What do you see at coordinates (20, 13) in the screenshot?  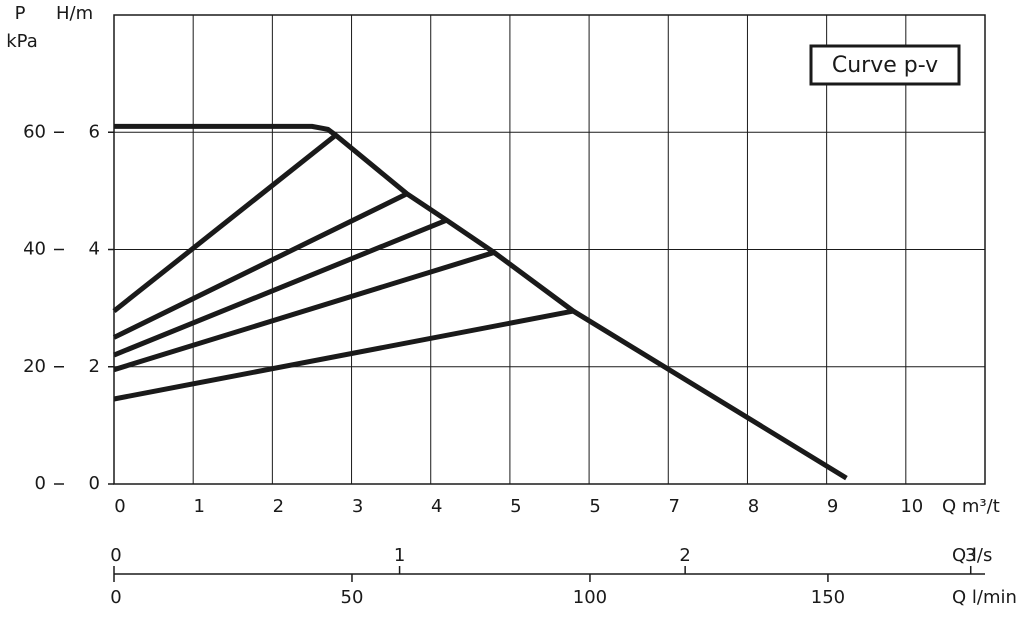 I see `y2-axis-label: P` at bounding box center [20, 13].